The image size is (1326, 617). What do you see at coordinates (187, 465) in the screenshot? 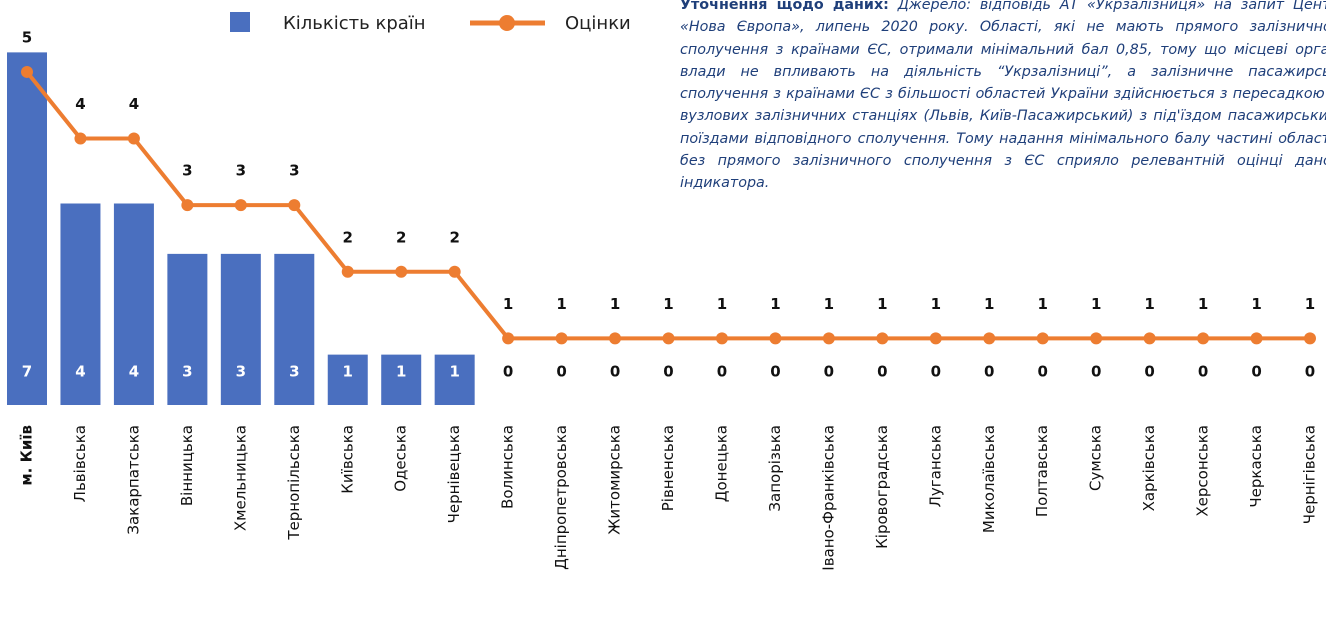
I see `x-tick-label: Вінницька` at bounding box center [187, 465].